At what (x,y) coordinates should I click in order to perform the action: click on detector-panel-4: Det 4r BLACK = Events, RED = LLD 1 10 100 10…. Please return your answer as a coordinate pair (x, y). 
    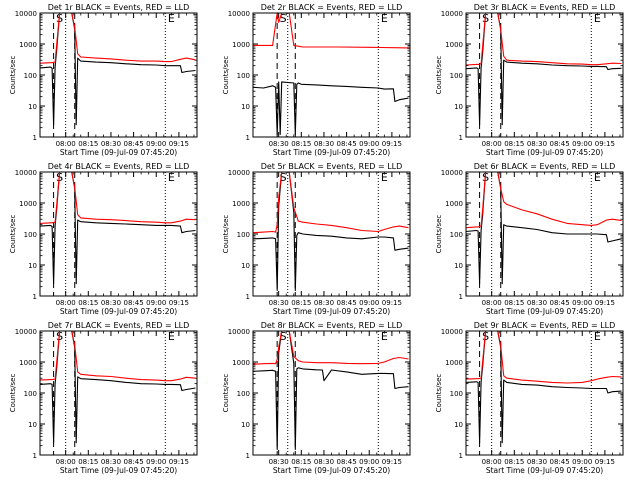
    Looking at the image, I should click on (103, 239).